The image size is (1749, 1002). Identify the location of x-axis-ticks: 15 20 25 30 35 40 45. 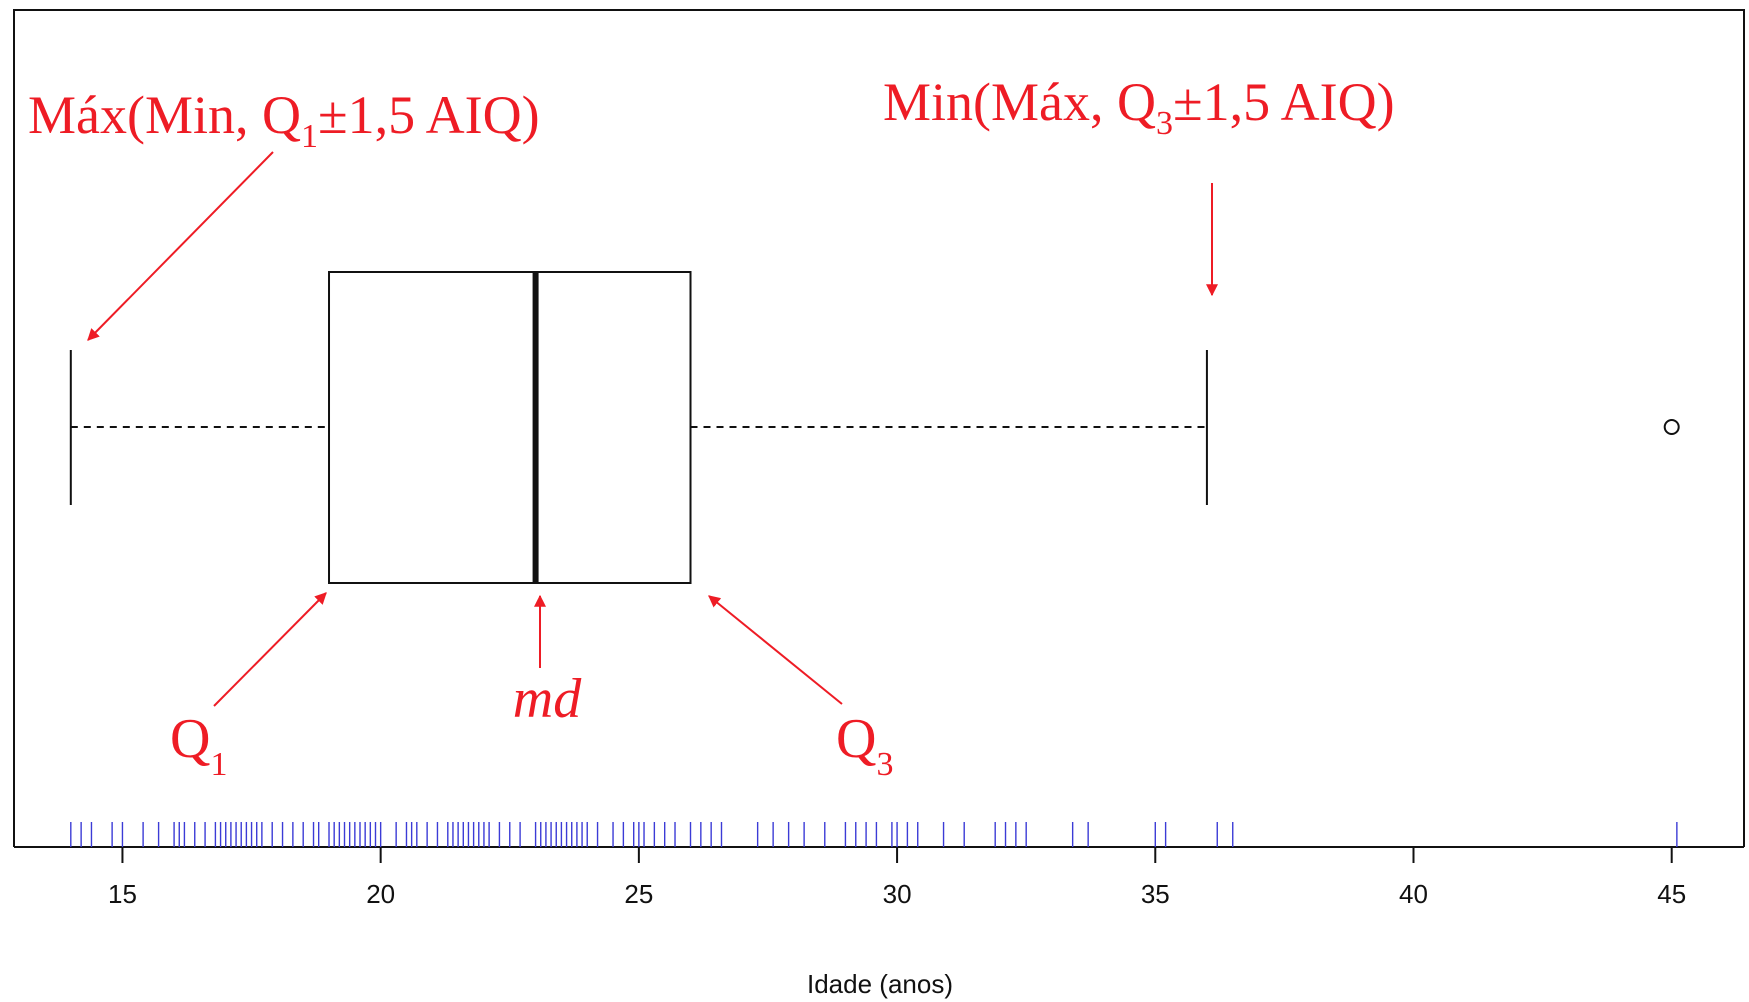
(897, 878).